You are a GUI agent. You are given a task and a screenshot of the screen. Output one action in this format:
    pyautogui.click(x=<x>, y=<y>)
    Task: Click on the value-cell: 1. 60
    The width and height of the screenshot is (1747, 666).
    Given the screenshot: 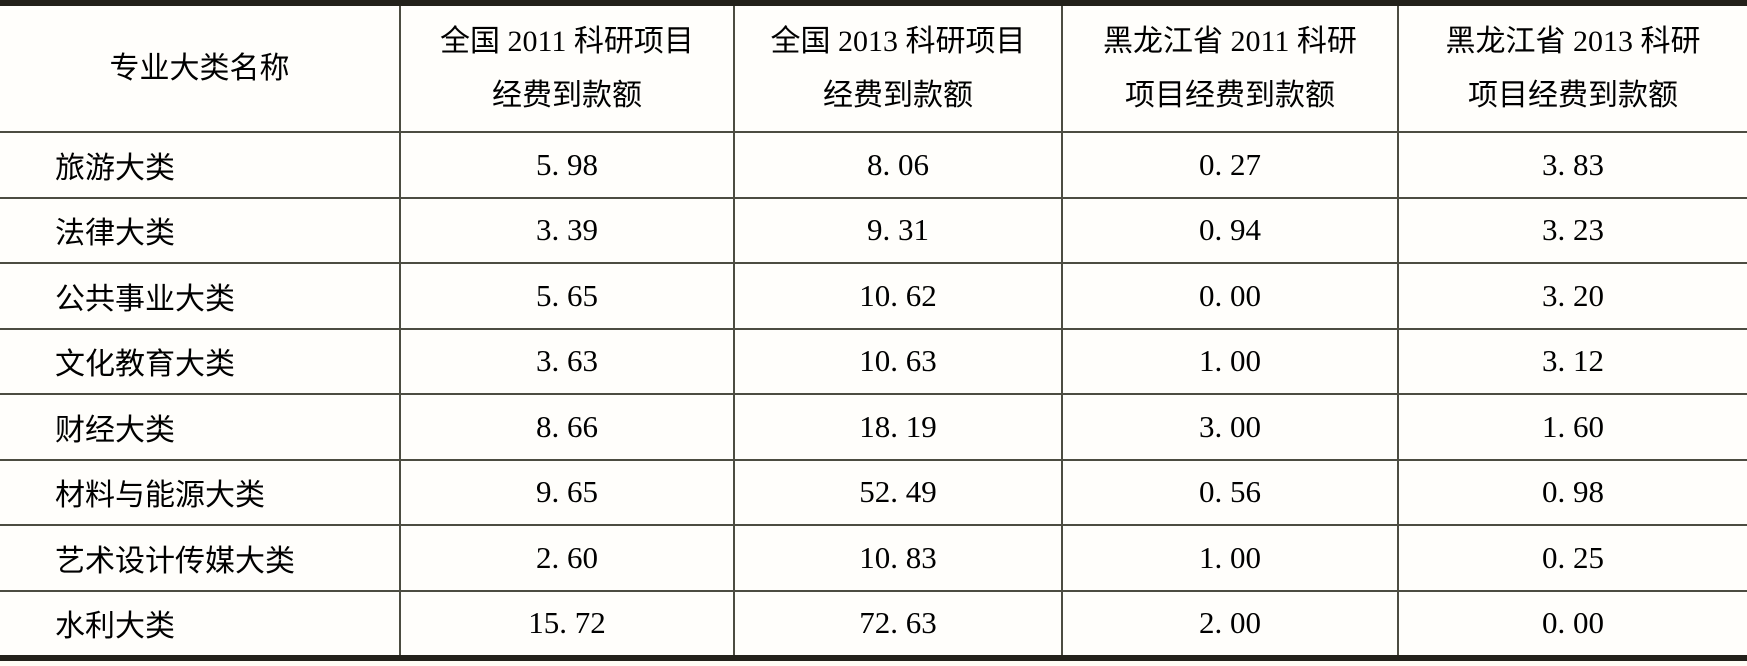 What is the action you would take?
    pyautogui.click(x=1572, y=427)
    